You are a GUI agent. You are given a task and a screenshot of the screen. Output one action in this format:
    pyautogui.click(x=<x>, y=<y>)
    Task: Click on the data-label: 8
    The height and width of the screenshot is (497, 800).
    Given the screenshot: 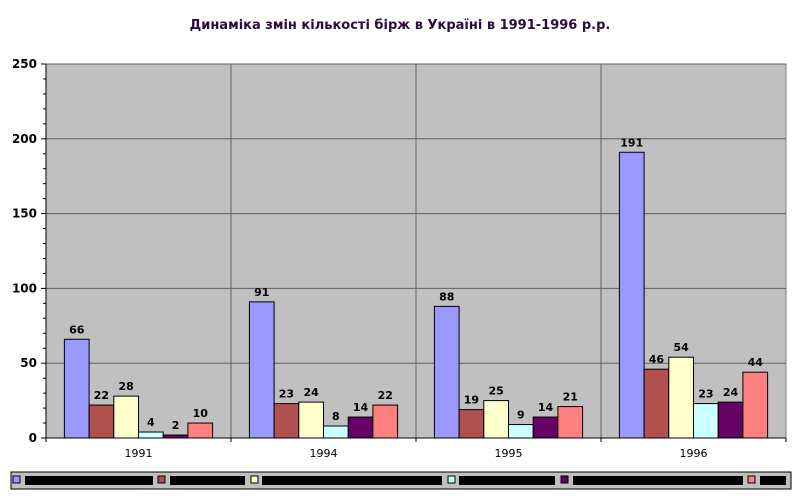 What is the action you would take?
    pyautogui.click(x=336, y=416)
    